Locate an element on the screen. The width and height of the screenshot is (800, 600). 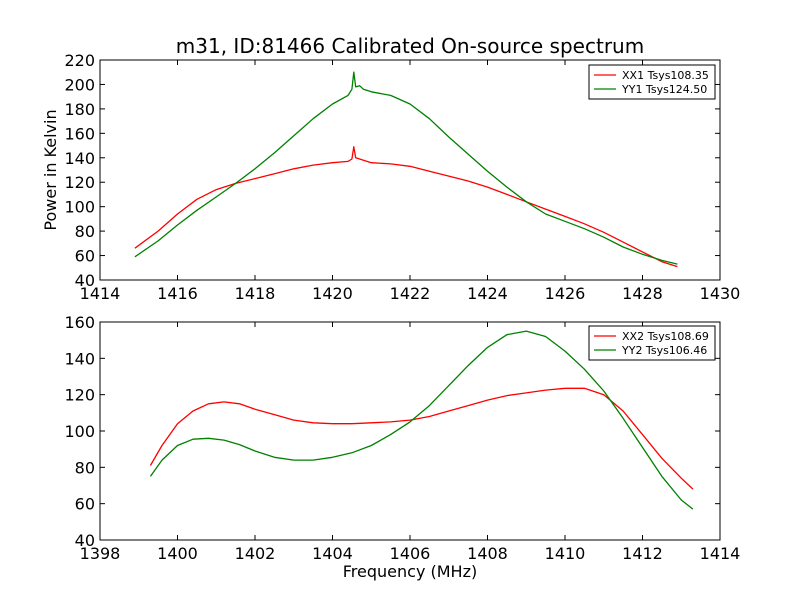
x-tick-label: 1402 is located at coordinates (255, 553).